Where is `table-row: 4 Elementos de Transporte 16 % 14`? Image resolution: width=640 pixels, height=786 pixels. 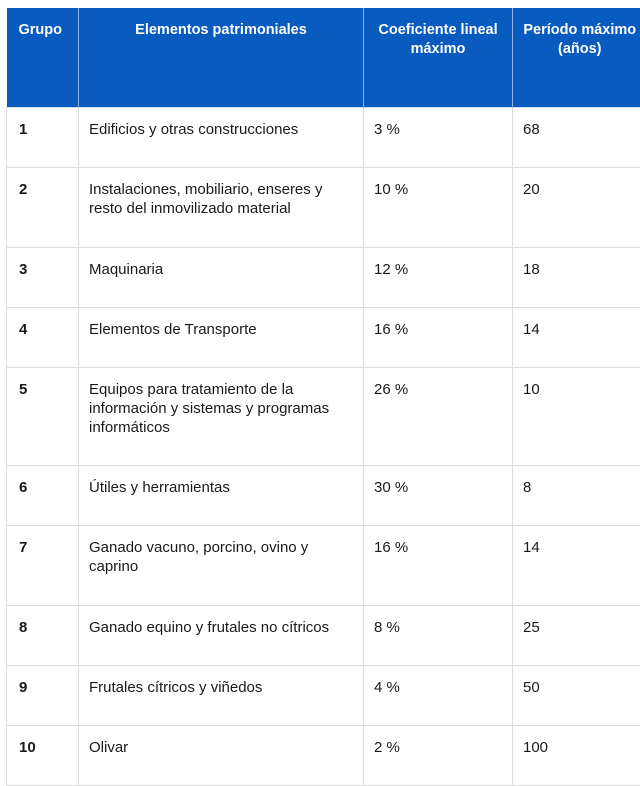
table-row: 4 Elementos de Transporte 16 % 14 is located at coordinates (323, 338).